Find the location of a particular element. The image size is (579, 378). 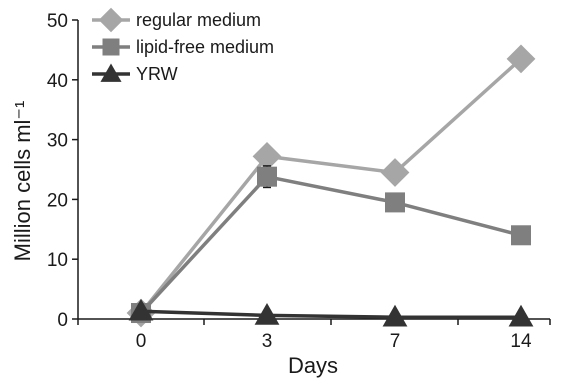

legend-label: YRW is located at coordinates (157, 74).